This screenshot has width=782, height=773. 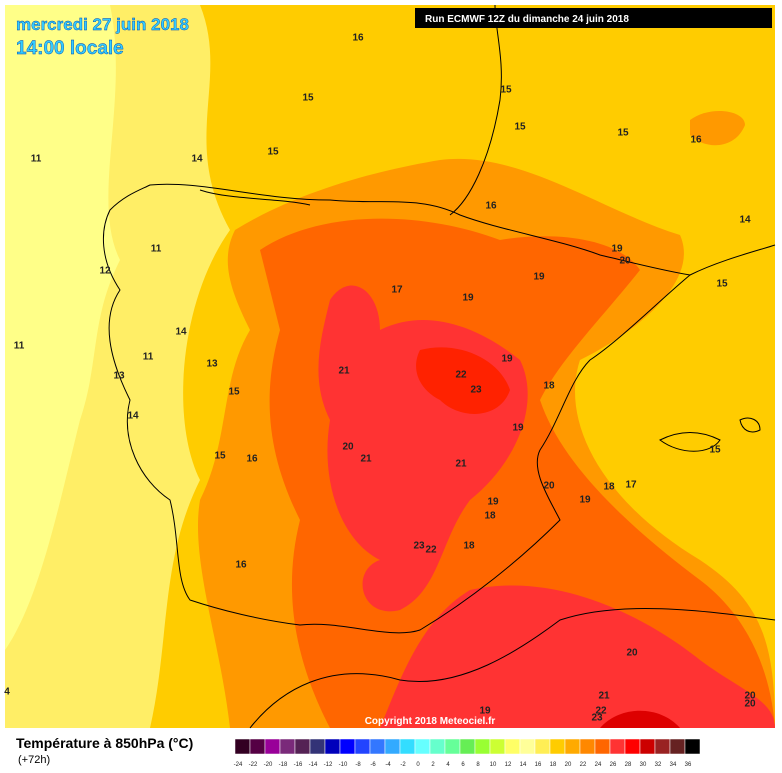 I want to click on copyright: Copyright 2018 Meteociel.fr, so click(x=430, y=721).